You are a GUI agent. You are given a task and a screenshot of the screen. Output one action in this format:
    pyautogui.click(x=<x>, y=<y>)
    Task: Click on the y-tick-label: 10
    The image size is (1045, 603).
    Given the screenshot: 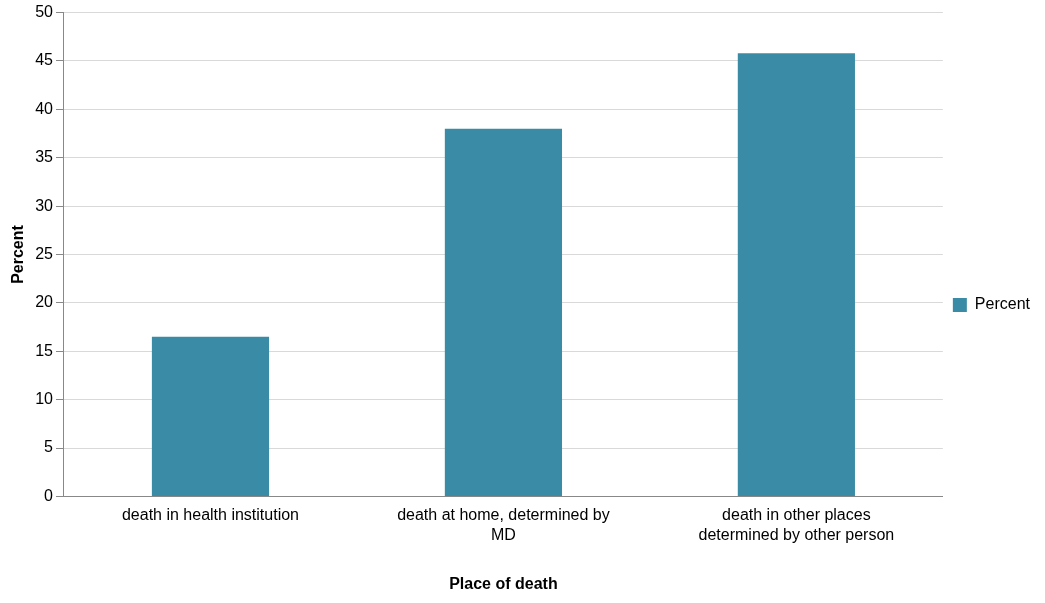 What is the action you would take?
    pyautogui.click(x=44, y=399)
    